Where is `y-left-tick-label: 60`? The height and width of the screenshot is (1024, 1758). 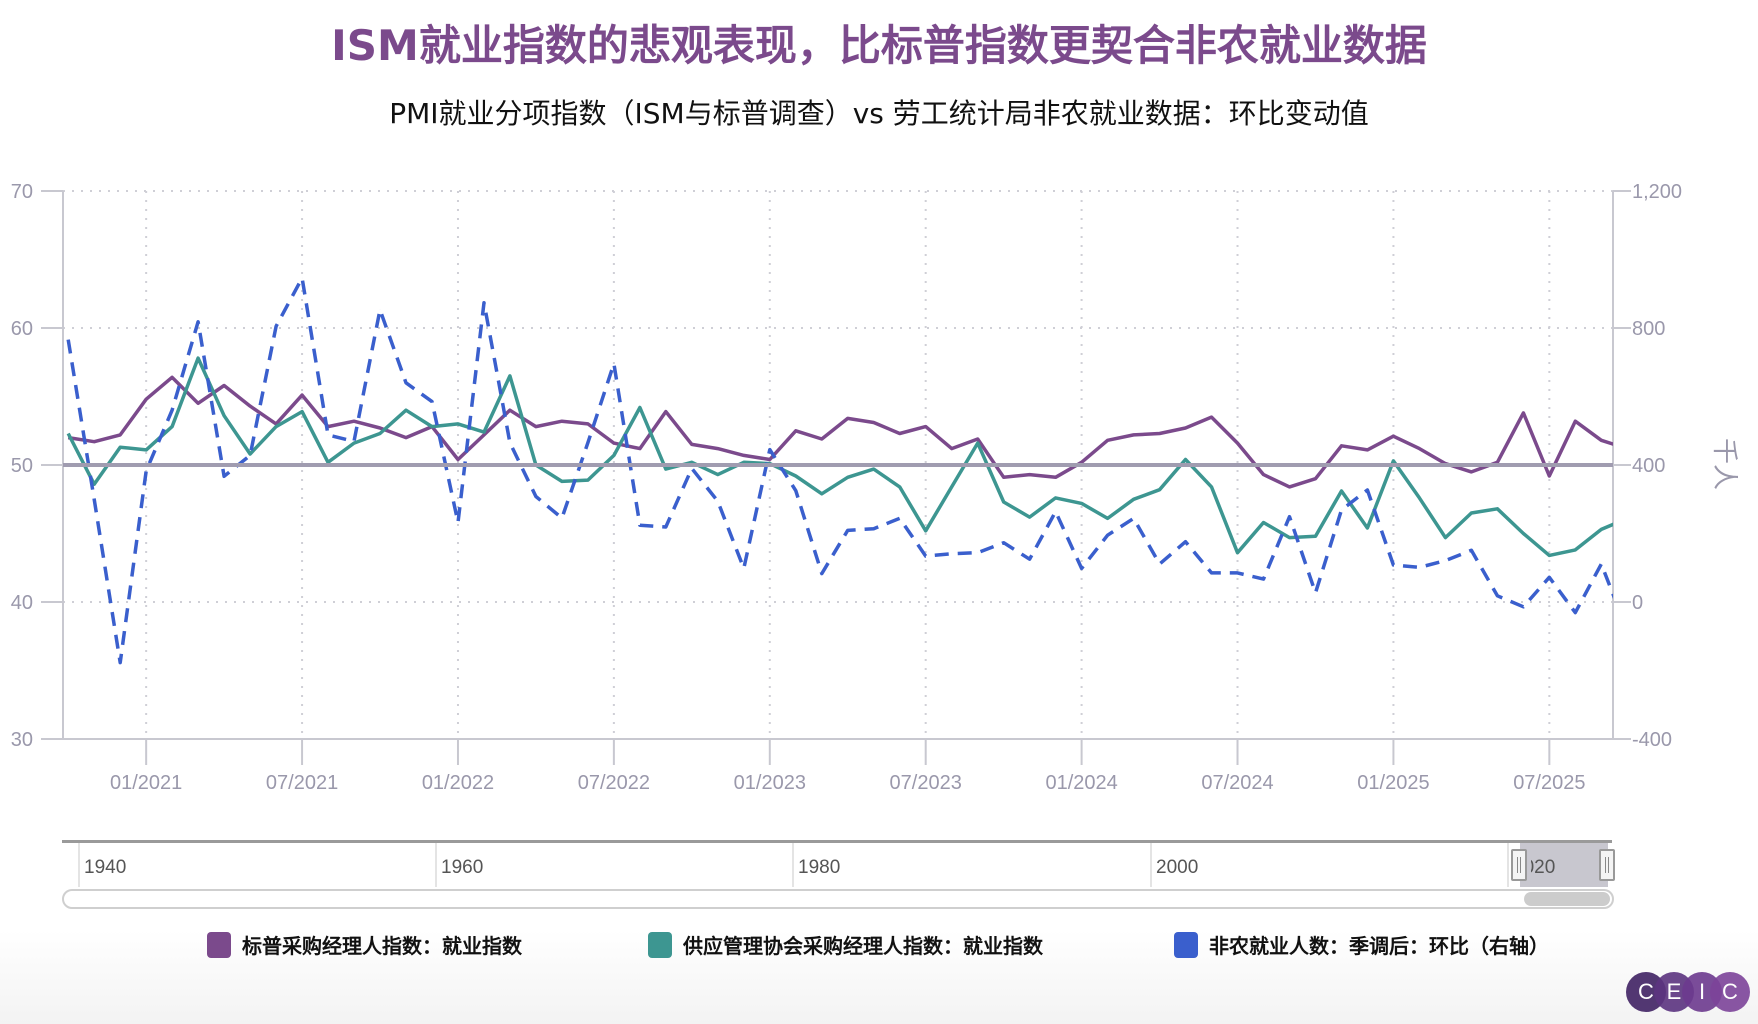 y-left-tick-label: 60 is located at coordinates (22, 329).